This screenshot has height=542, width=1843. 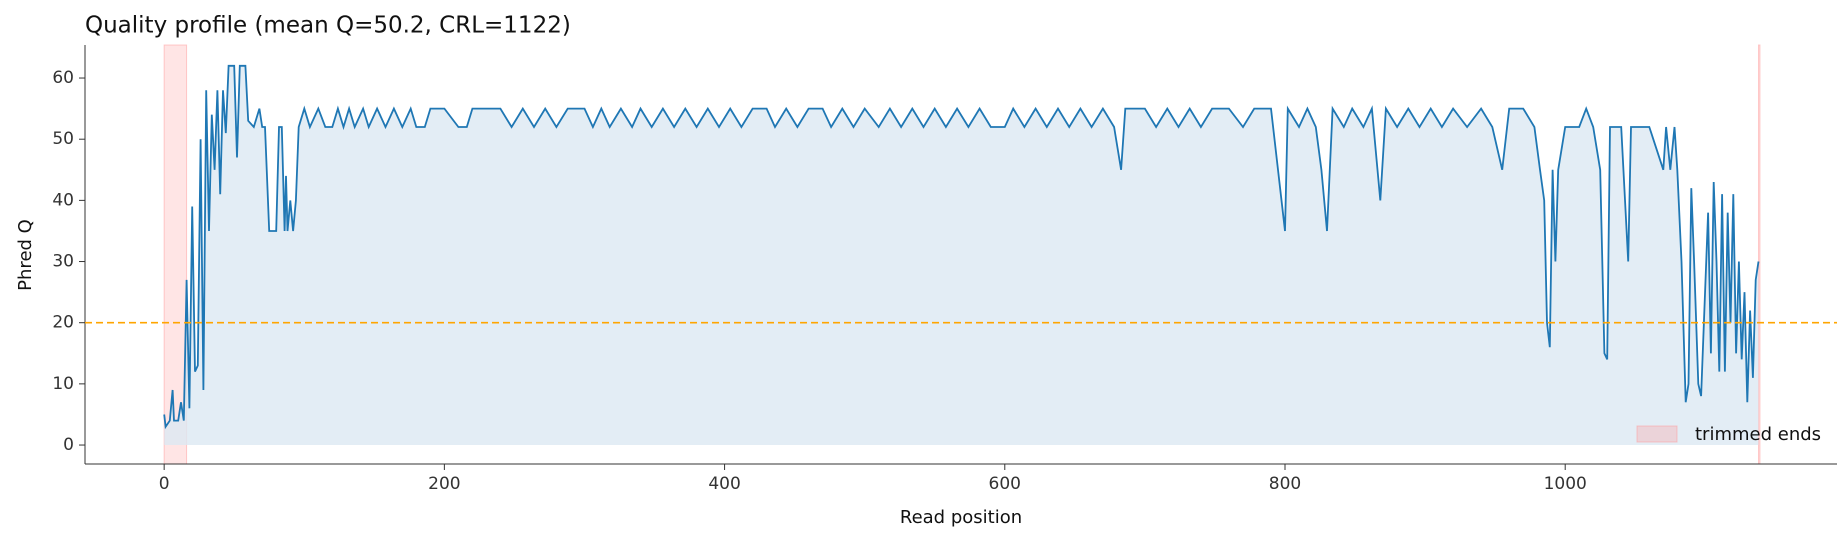 What do you see at coordinates (68, 445) in the screenshot?
I see `y-tick-label: 0` at bounding box center [68, 445].